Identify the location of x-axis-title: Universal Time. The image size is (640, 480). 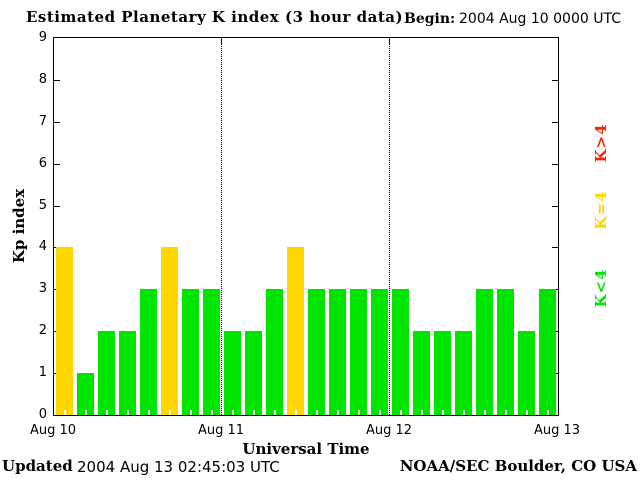
(306, 449).